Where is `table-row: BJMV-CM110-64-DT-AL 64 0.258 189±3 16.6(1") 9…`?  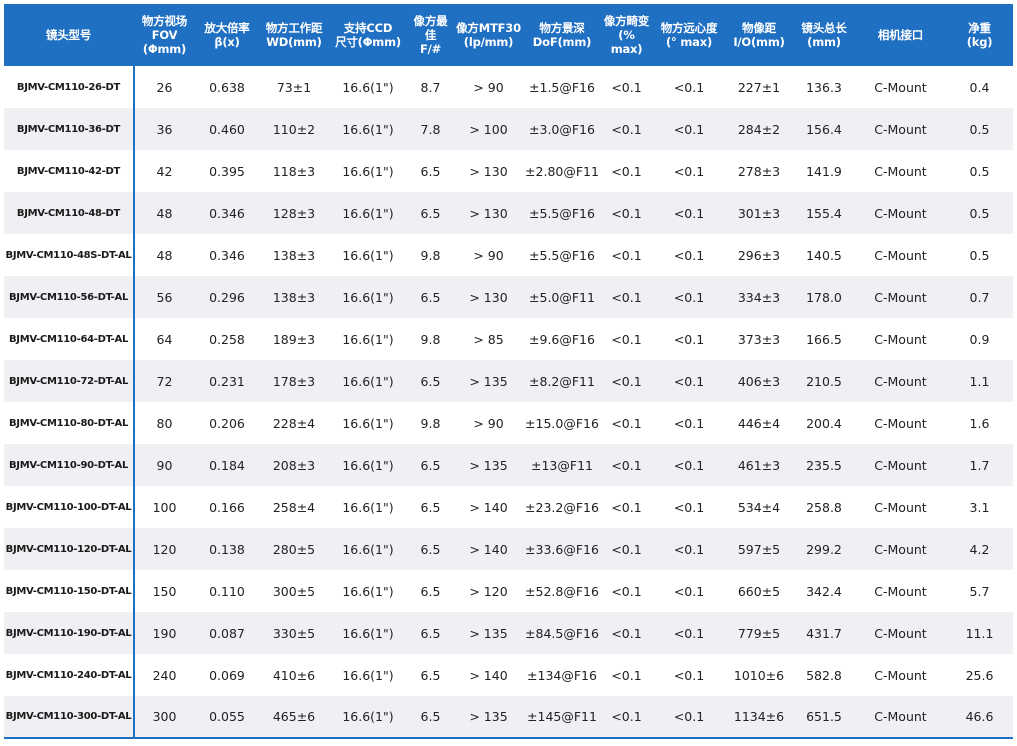
table-row: BJMV-CM110-64-DT-AL 64 0.258 189±3 16.6(1") 9… is located at coordinates (508, 339).